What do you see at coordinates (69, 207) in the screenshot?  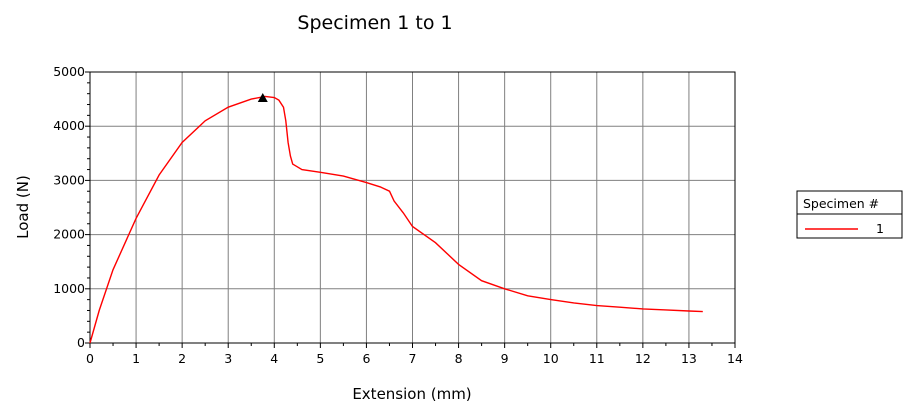 I see `y-tick-labels: 0 1000 2000 3000 4000 5000` at bounding box center [69, 207].